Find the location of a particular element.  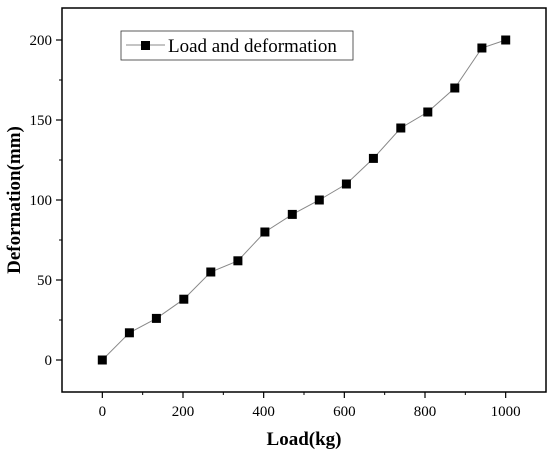

y-axis-title: Deformation(mm) is located at coordinates (14, 200).